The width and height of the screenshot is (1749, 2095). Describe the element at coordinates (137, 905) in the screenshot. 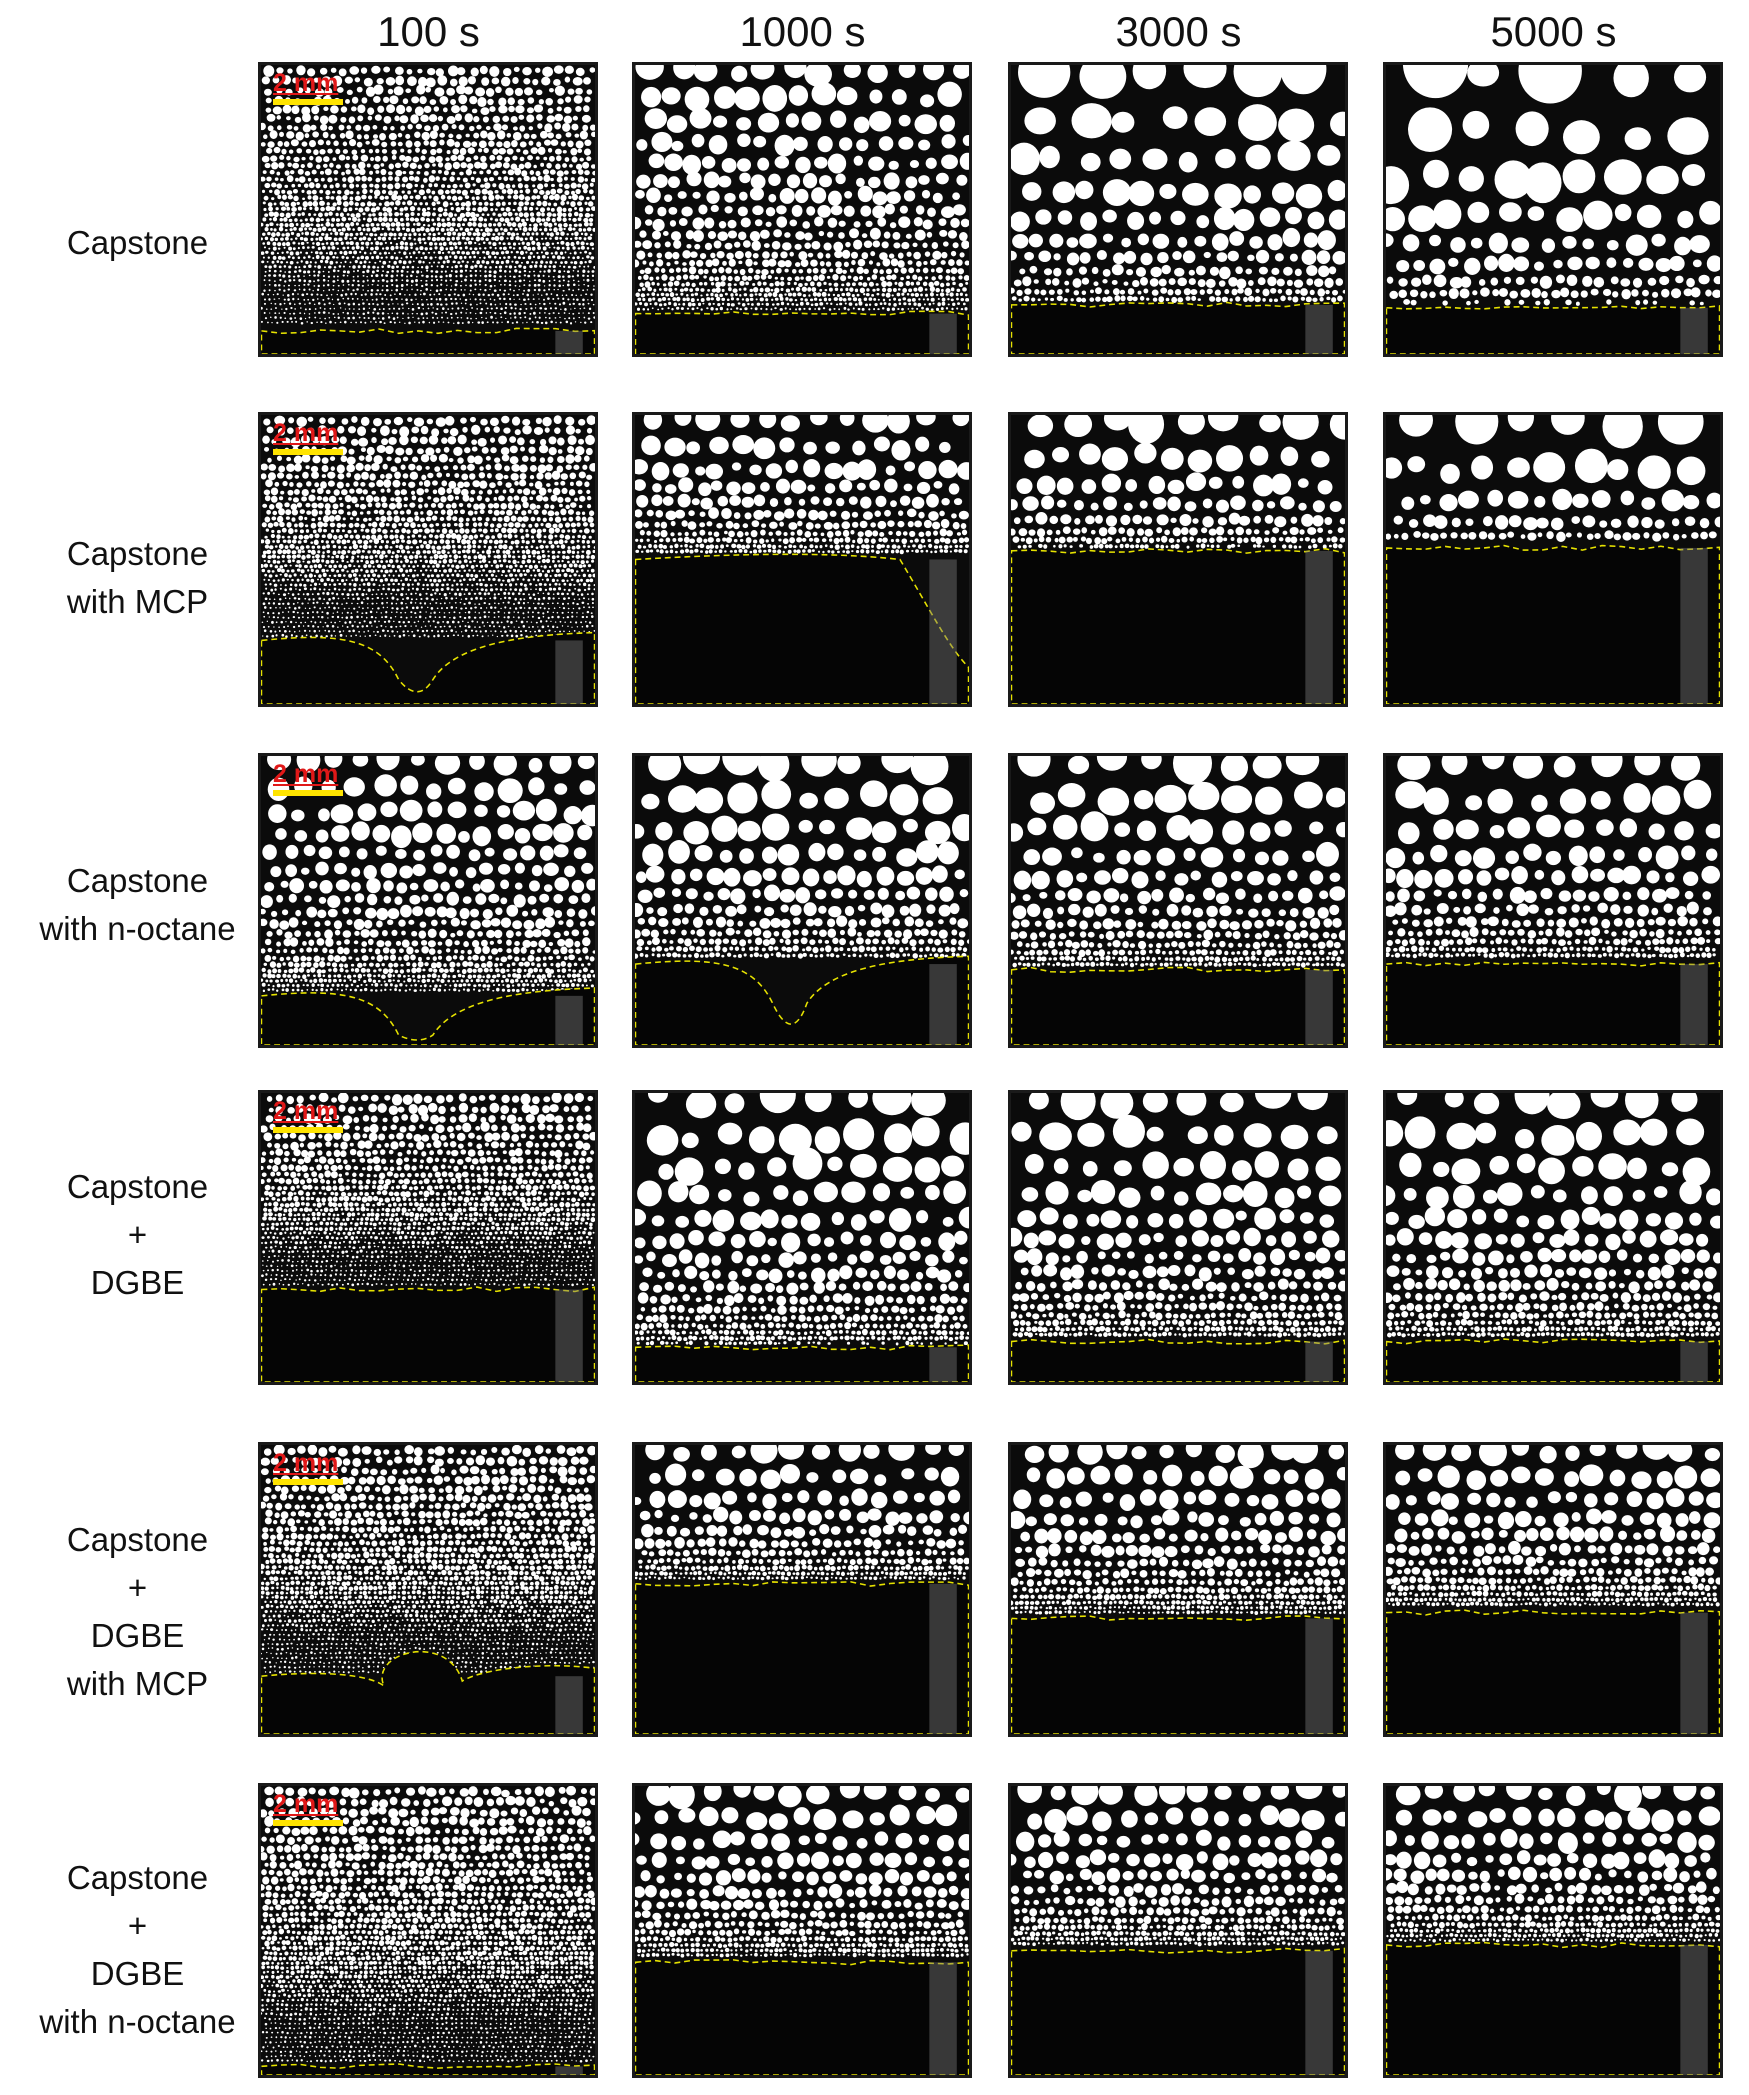

I see `row-label-2: Capstone with n-octane` at that location.